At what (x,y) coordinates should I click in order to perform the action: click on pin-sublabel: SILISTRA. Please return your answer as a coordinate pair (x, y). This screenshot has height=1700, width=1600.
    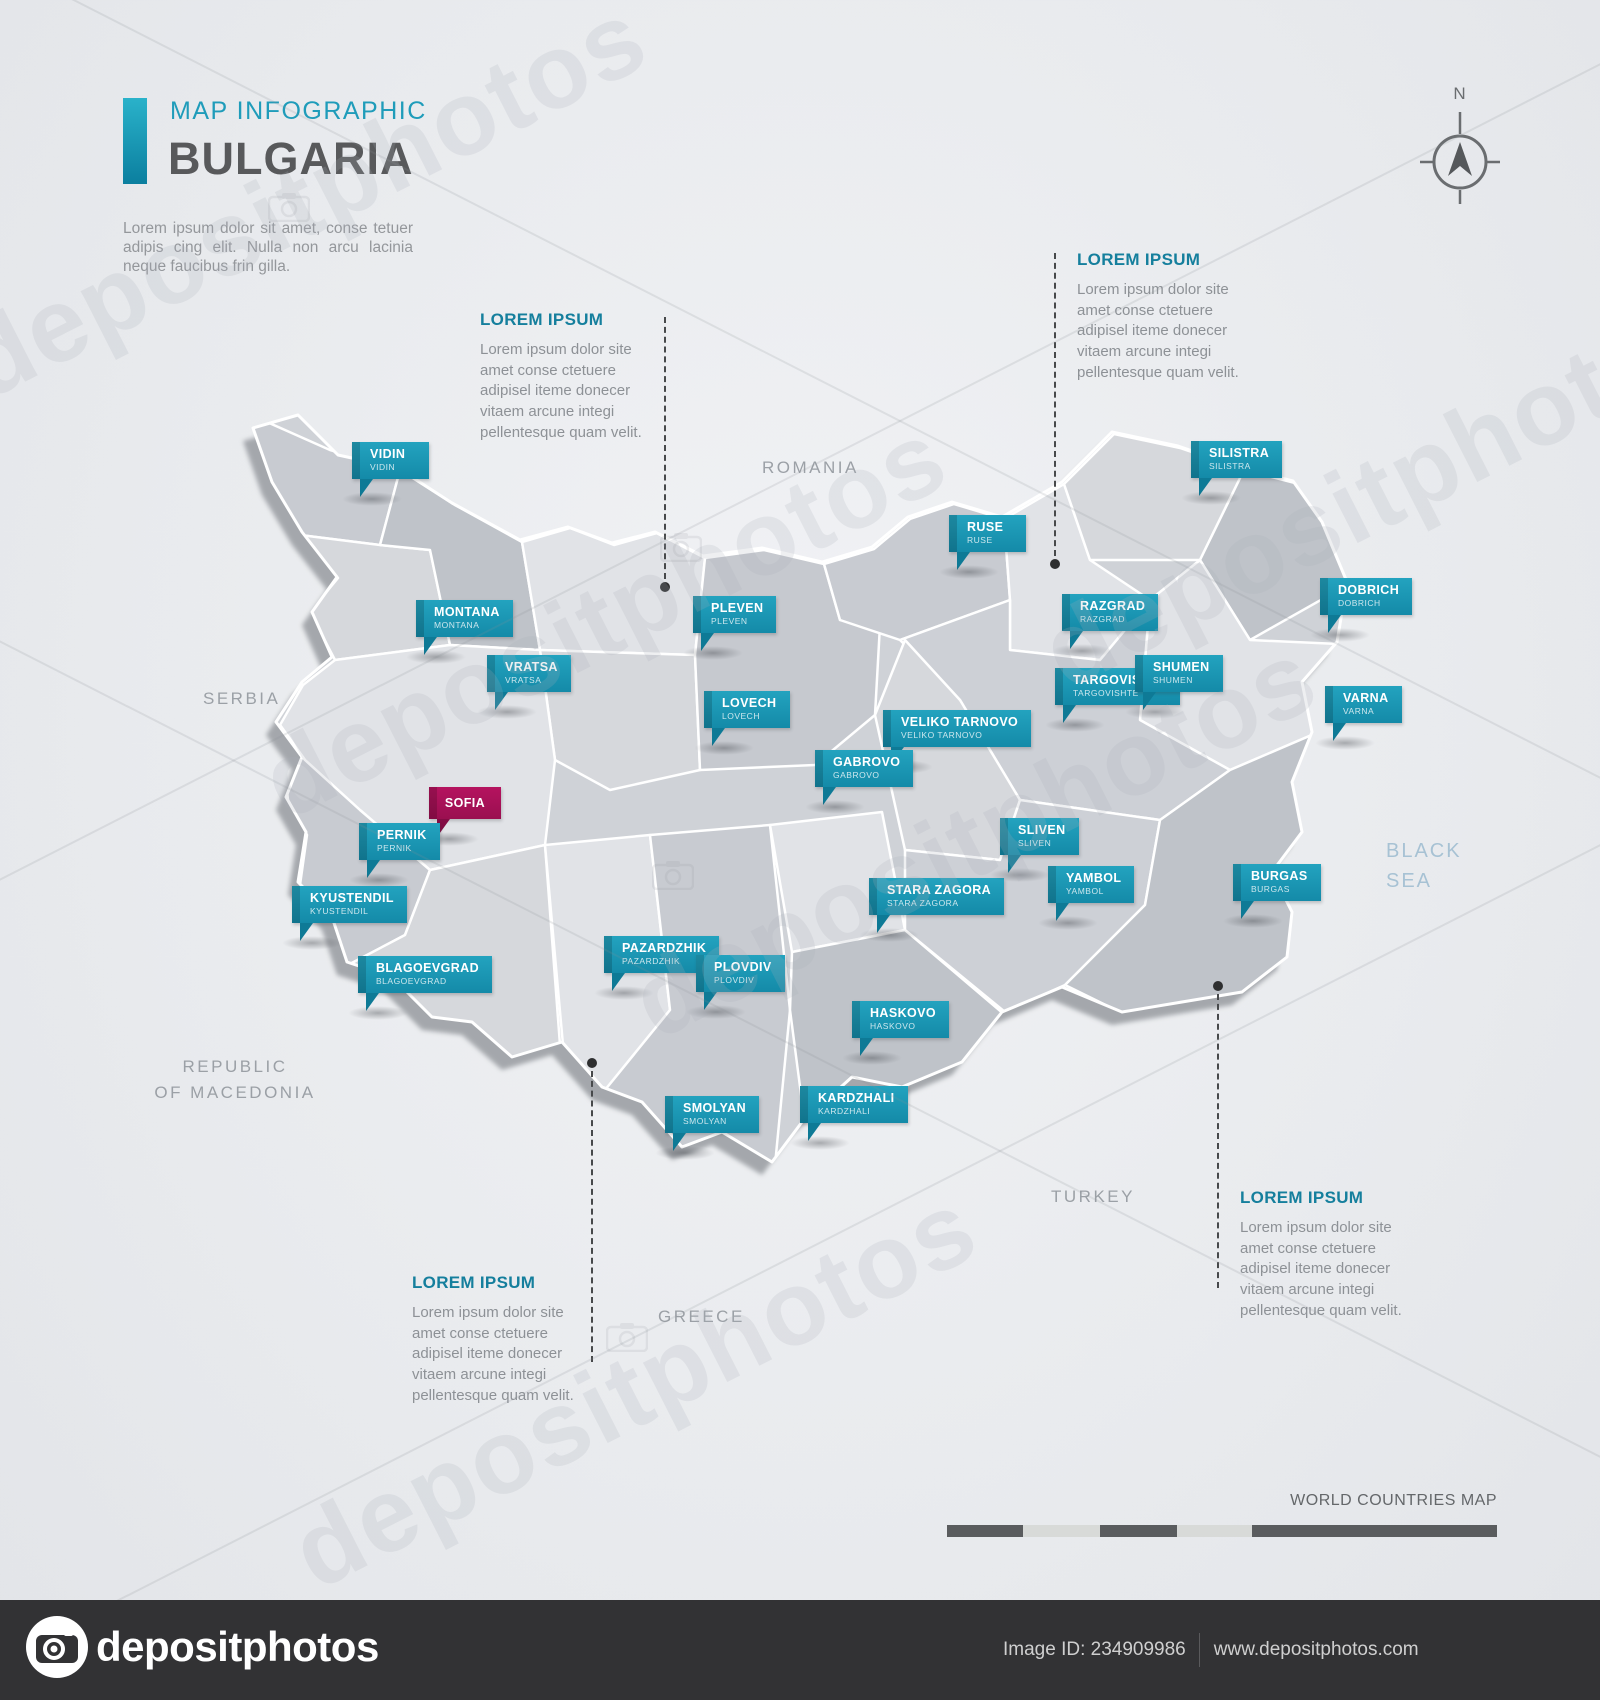
    Looking at the image, I should click on (1230, 466).